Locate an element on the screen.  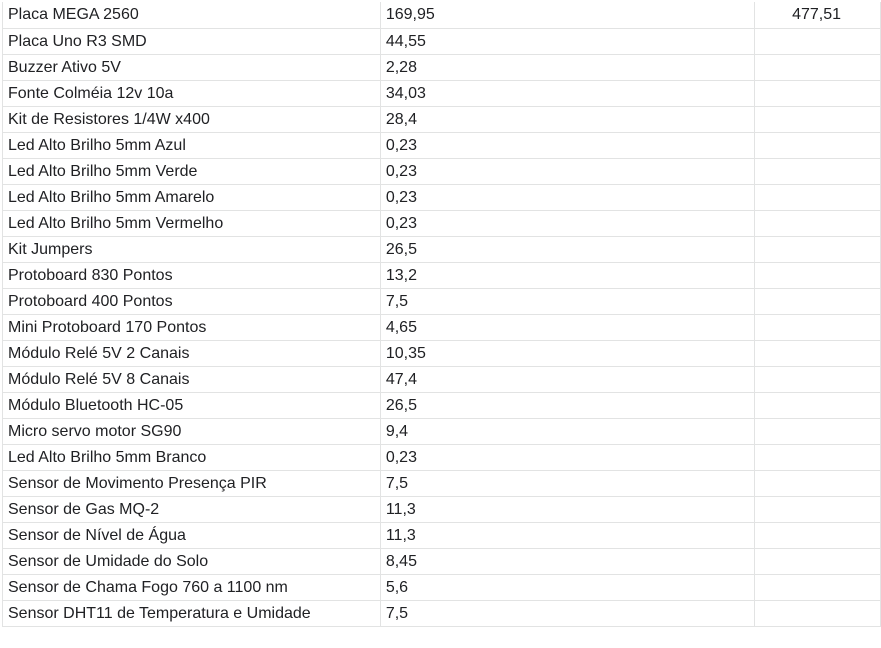
cell-item-name: Sensor de Chama Fogo 760 a 1100 nm is located at coordinates (191, 587).